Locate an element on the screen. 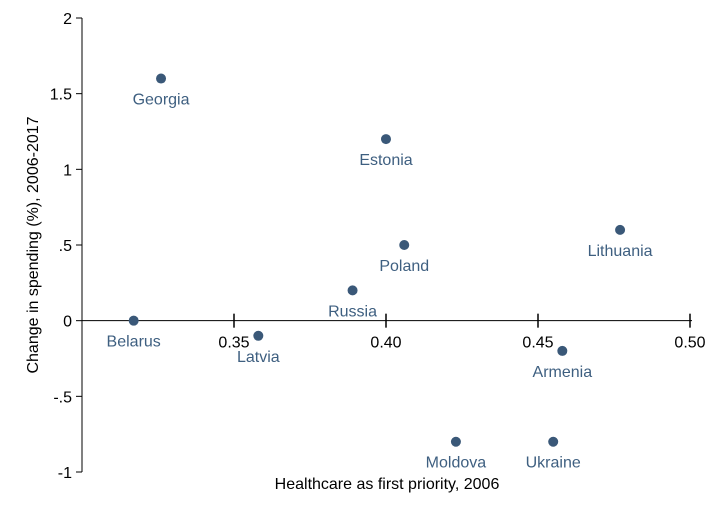 This screenshot has height=514, width=708. point-label-russia: Russia is located at coordinates (352, 311).